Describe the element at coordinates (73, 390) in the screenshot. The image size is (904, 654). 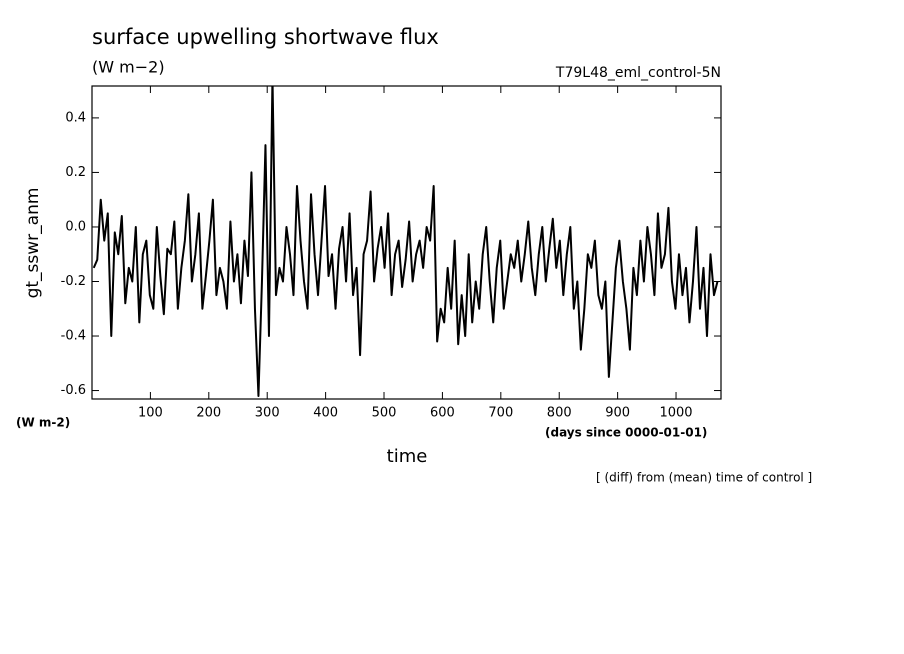
I see `y-tick-label: -0.6` at that location.